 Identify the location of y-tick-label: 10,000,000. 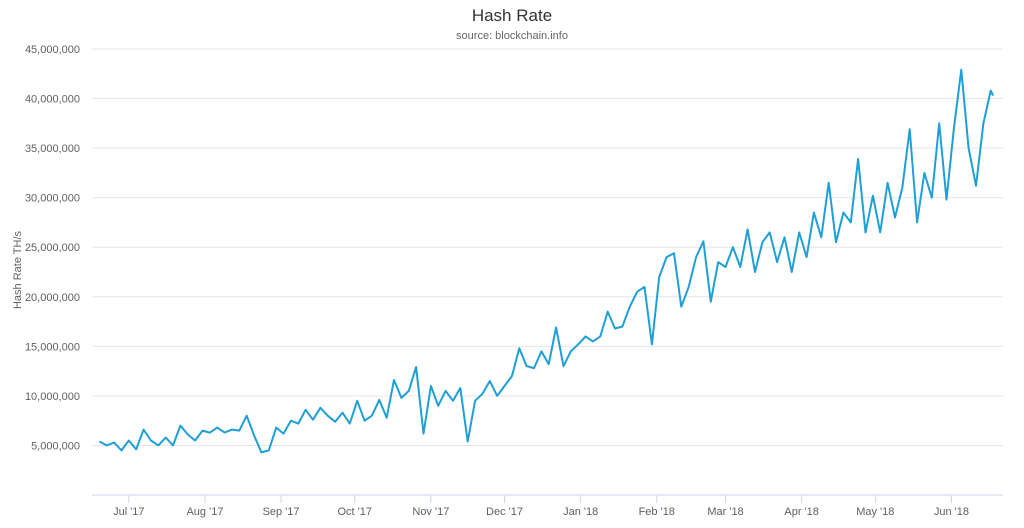
(52, 397).